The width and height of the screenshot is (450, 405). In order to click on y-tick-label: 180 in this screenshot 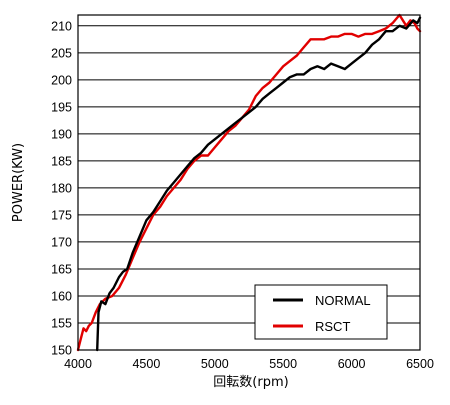, I will do `click(61, 188)`.